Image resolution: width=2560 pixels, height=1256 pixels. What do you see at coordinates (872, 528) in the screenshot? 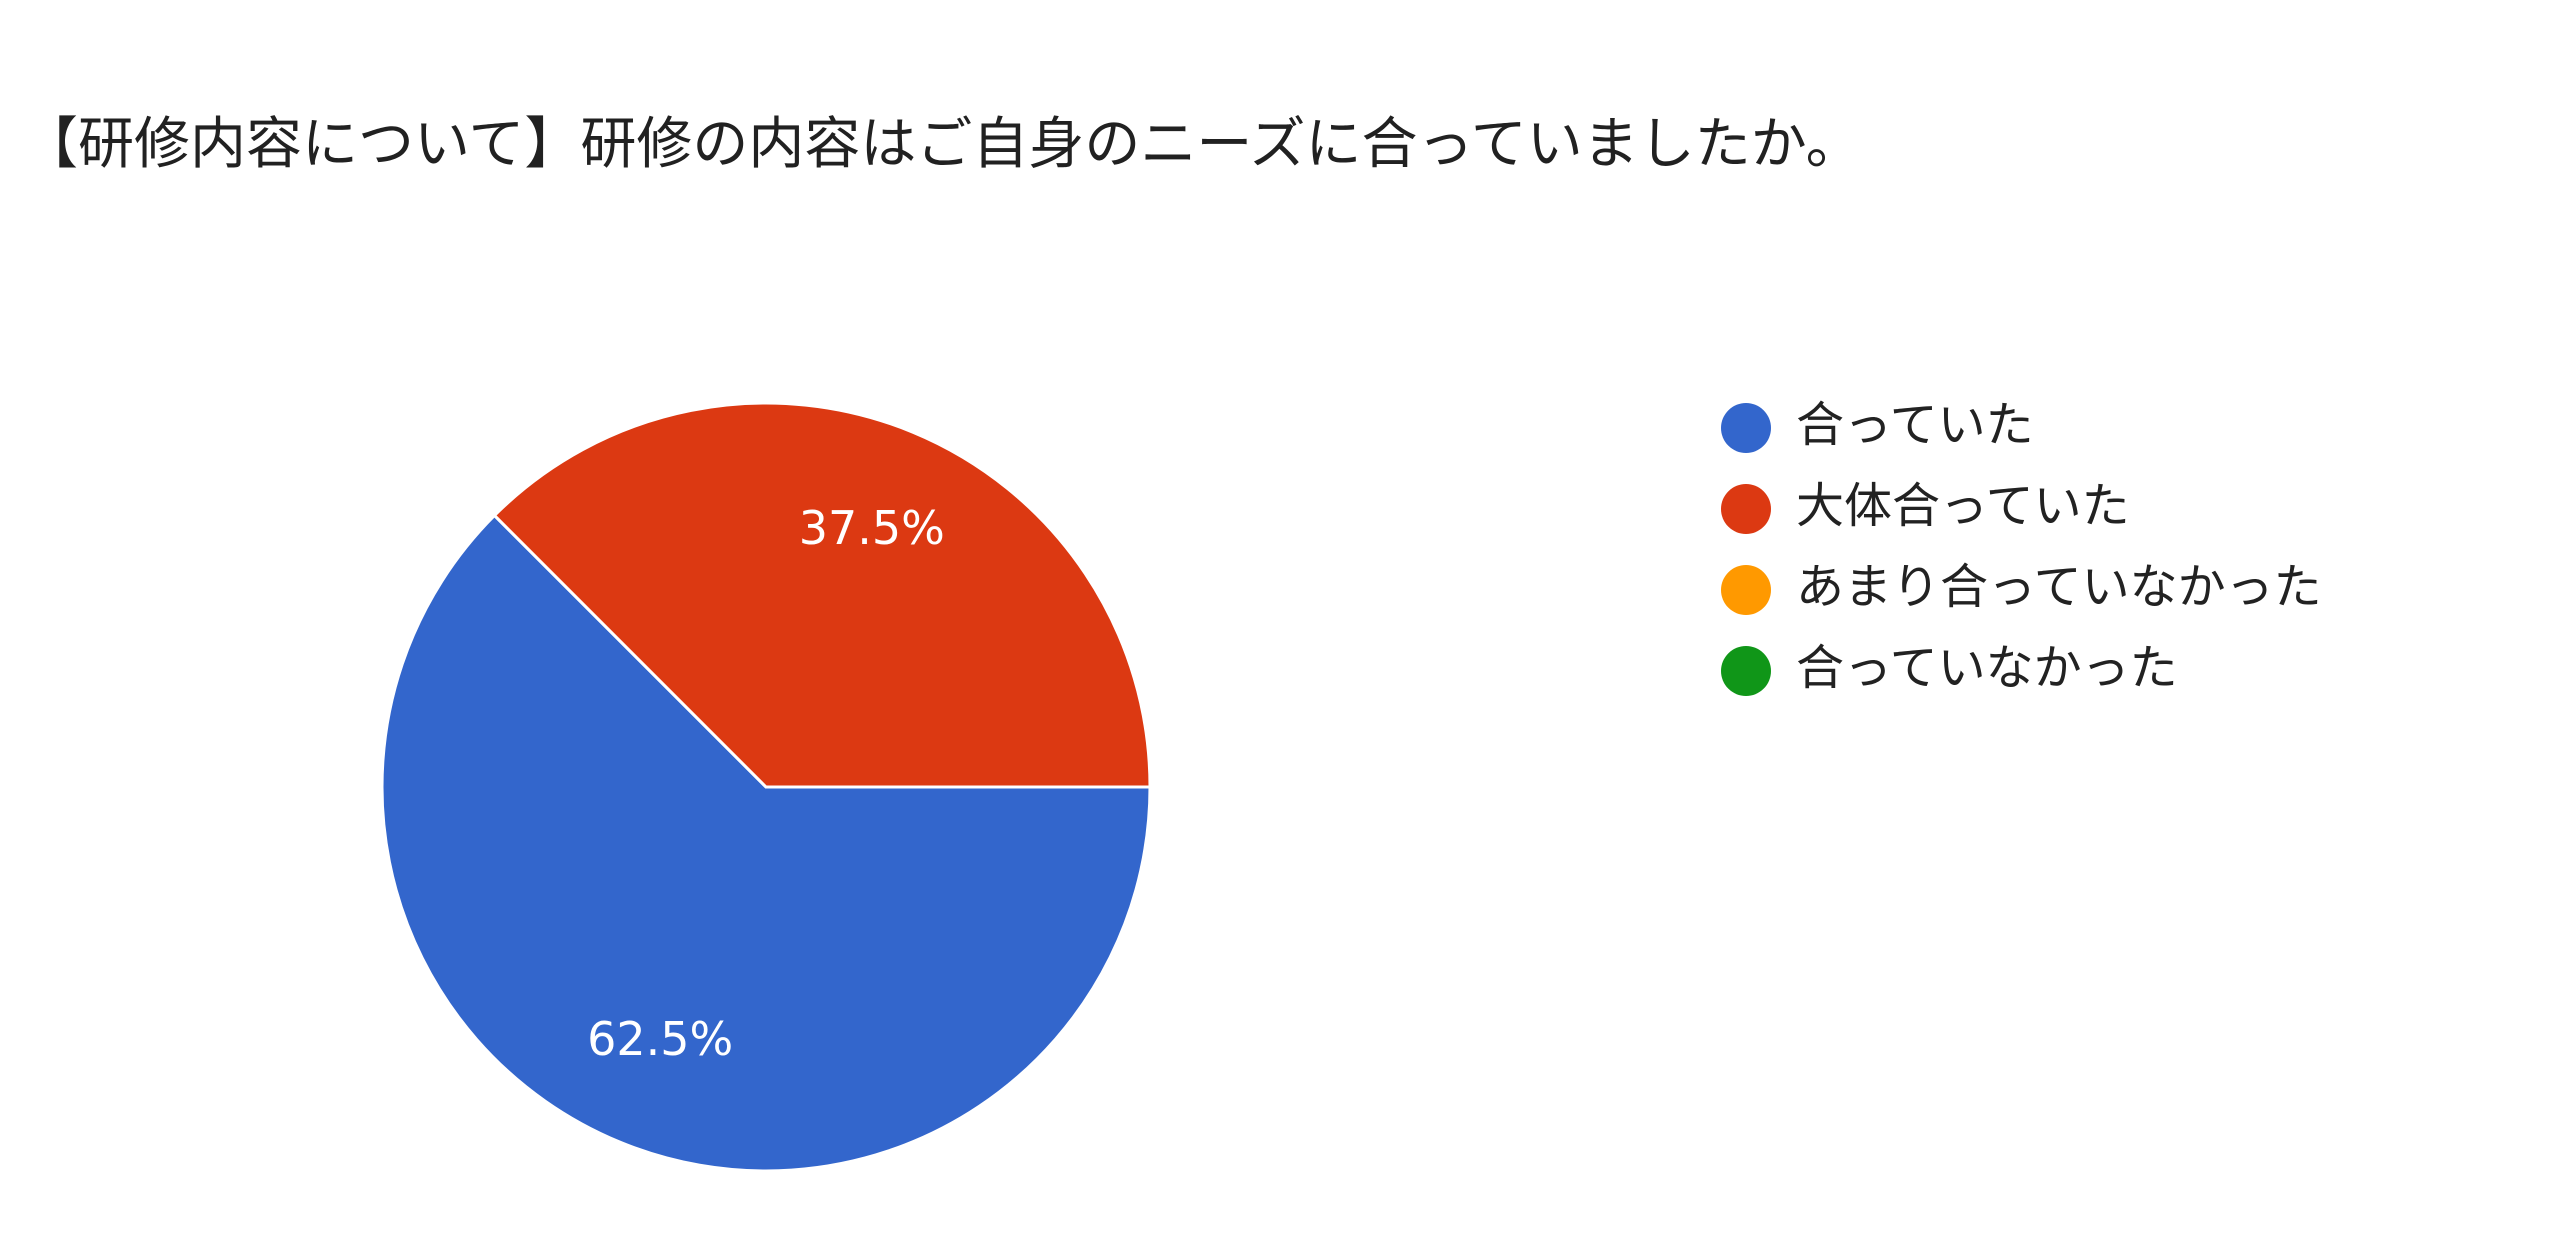
I see `data-label: 37.5%` at bounding box center [872, 528].